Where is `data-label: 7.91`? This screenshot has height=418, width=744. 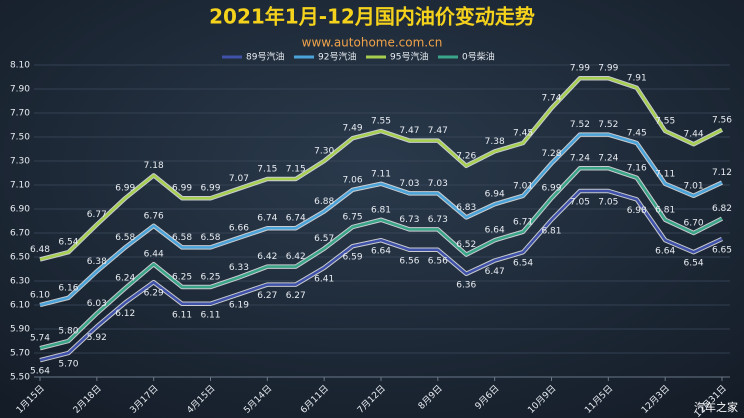
data-label: 7.91 is located at coordinates (637, 78).